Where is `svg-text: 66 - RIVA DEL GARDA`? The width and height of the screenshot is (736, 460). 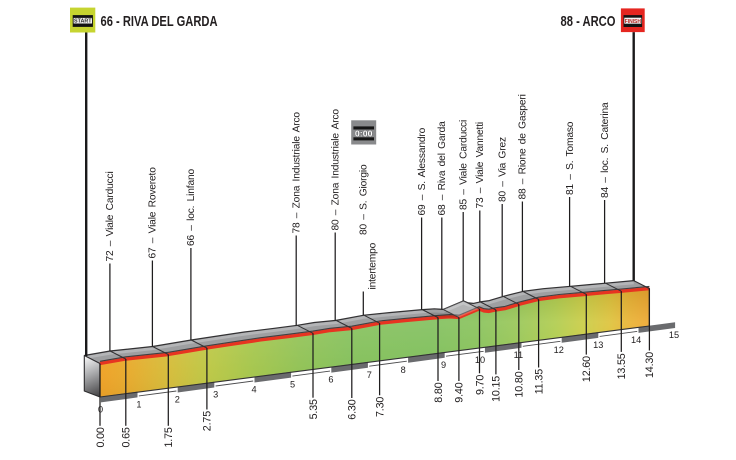 svg-text: 66 - RIVA DEL GARDA is located at coordinates (159, 22).